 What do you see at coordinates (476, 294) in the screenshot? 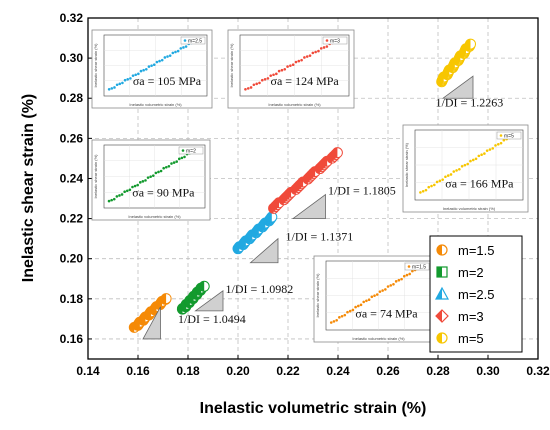
I see `legend: m=1.5 m=2 m=2.5 m=3 m=5` at bounding box center [476, 294].